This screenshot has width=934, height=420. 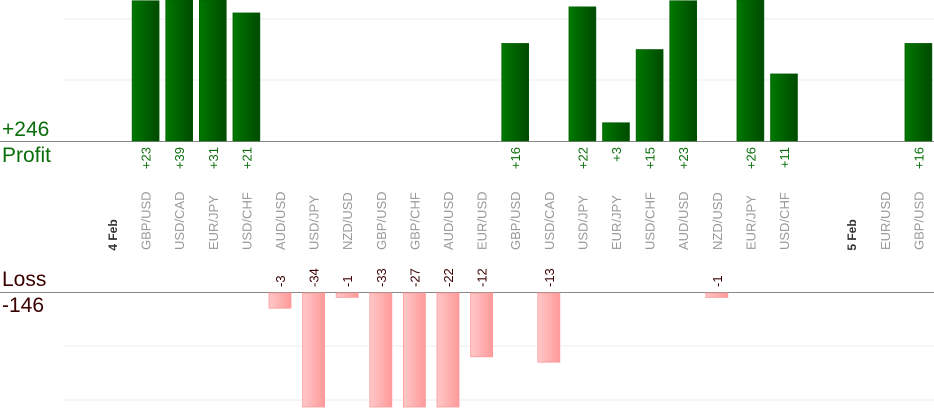 What do you see at coordinates (246, 158) in the screenshot?
I see `profit-value-label: +21` at bounding box center [246, 158].